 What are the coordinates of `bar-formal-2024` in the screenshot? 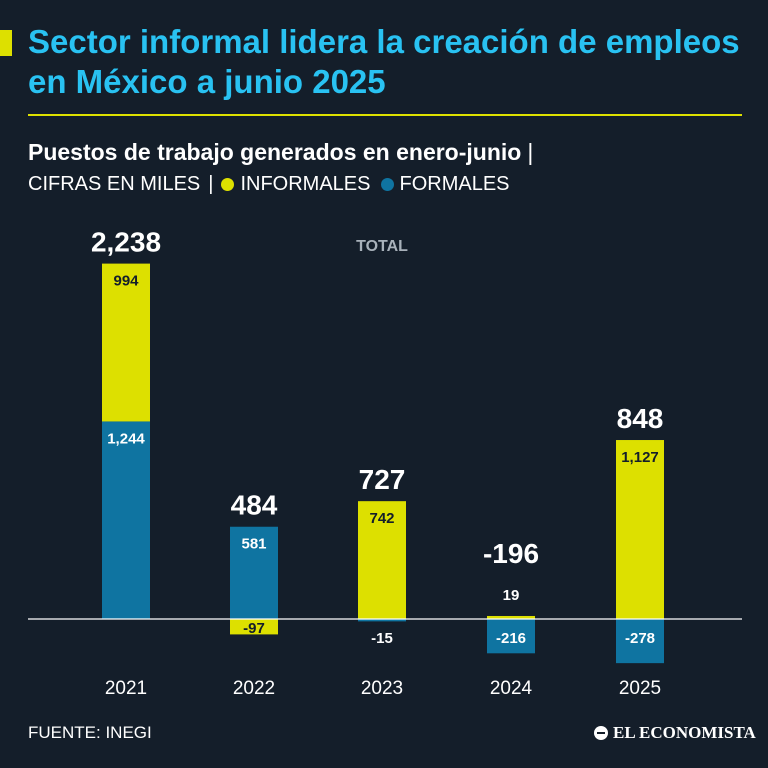 It's located at (511, 636).